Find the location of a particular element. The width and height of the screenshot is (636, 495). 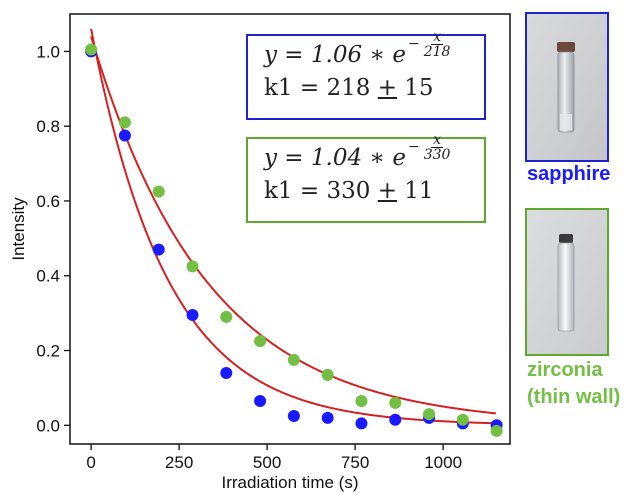

y-tick-label: 0.0 is located at coordinates (48, 425).